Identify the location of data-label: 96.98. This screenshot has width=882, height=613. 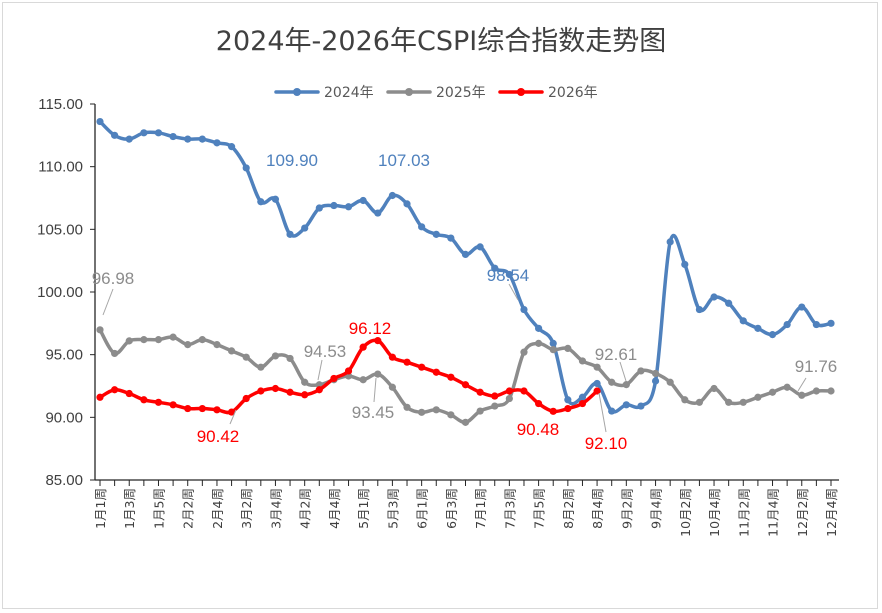
(113, 278).